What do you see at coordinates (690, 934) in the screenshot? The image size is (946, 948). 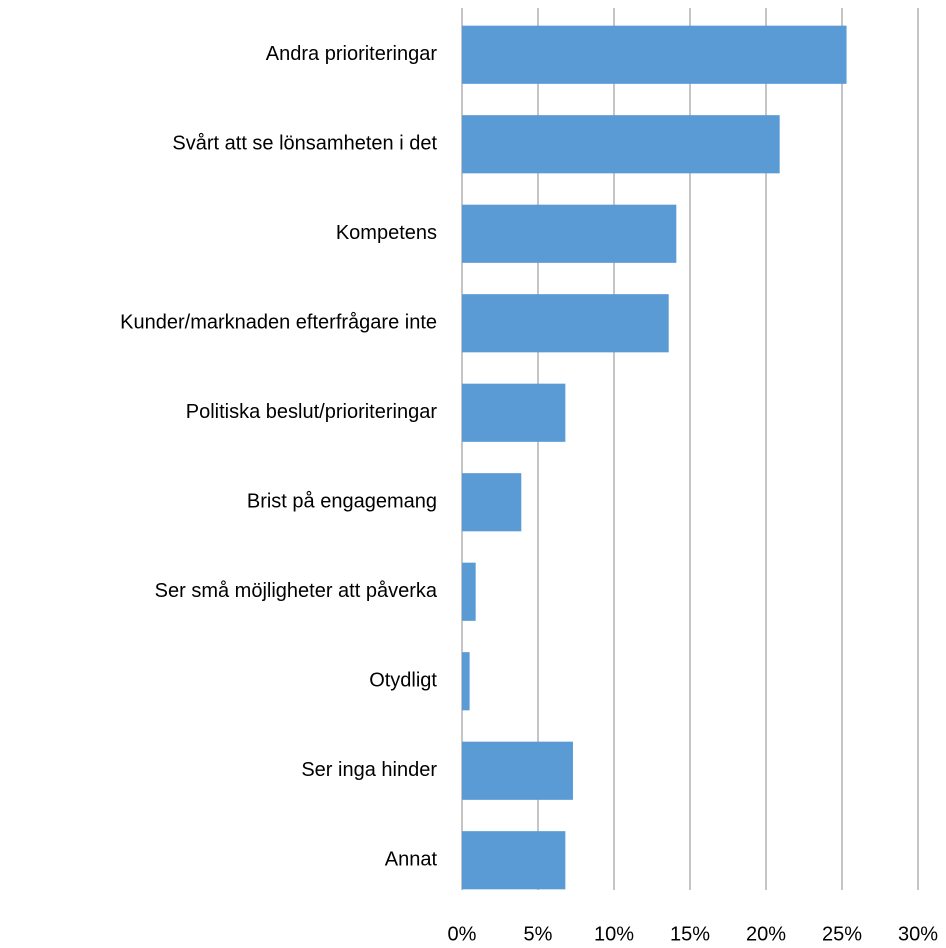 I see `x-tick-label: 15%` at bounding box center [690, 934].